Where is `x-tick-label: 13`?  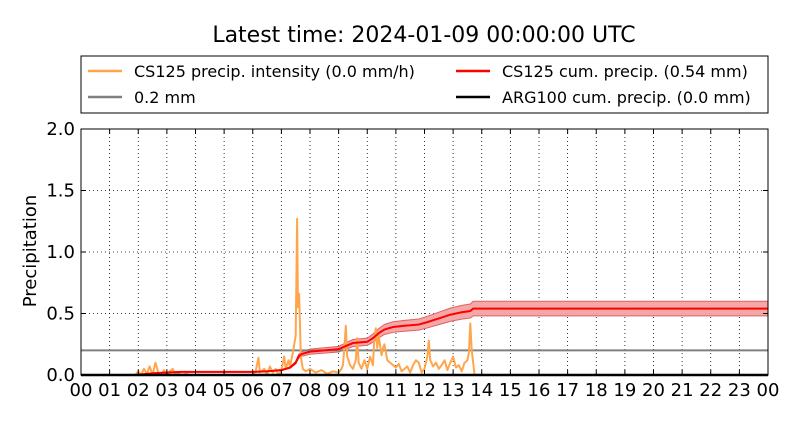
x-tick-label: 13 is located at coordinates (453, 390).